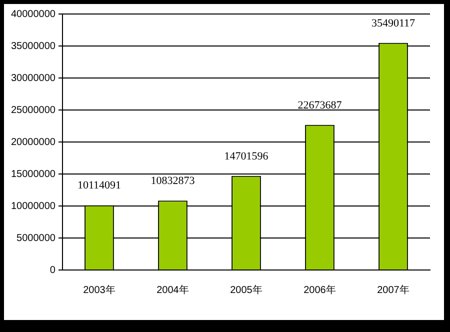 The height and width of the screenshot is (332, 450). What do you see at coordinates (246, 290) in the screenshot?
I see `x-tick-label: 2005年` at bounding box center [246, 290].